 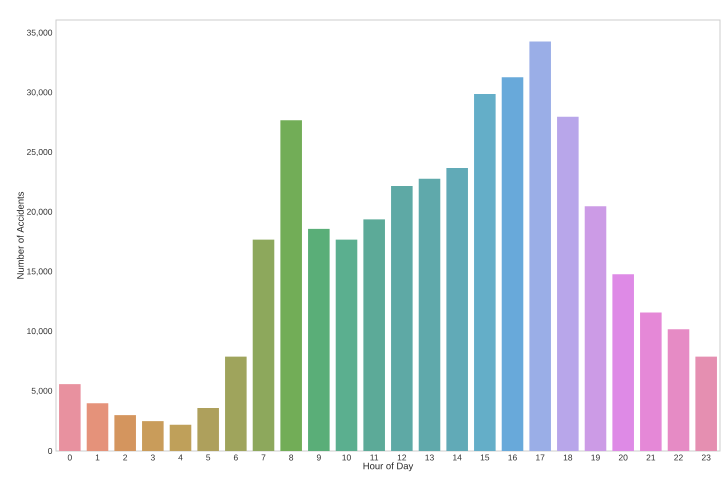 What do you see at coordinates (125, 457) in the screenshot?
I see `x-tick-label: 2` at bounding box center [125, 457].